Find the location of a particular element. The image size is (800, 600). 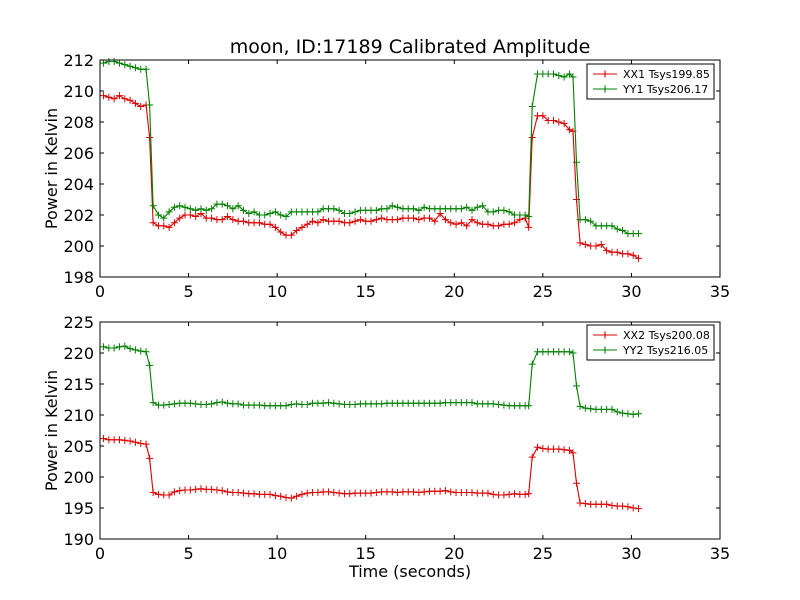

x-tick-label: 10 is located at coordinates (277, 553).